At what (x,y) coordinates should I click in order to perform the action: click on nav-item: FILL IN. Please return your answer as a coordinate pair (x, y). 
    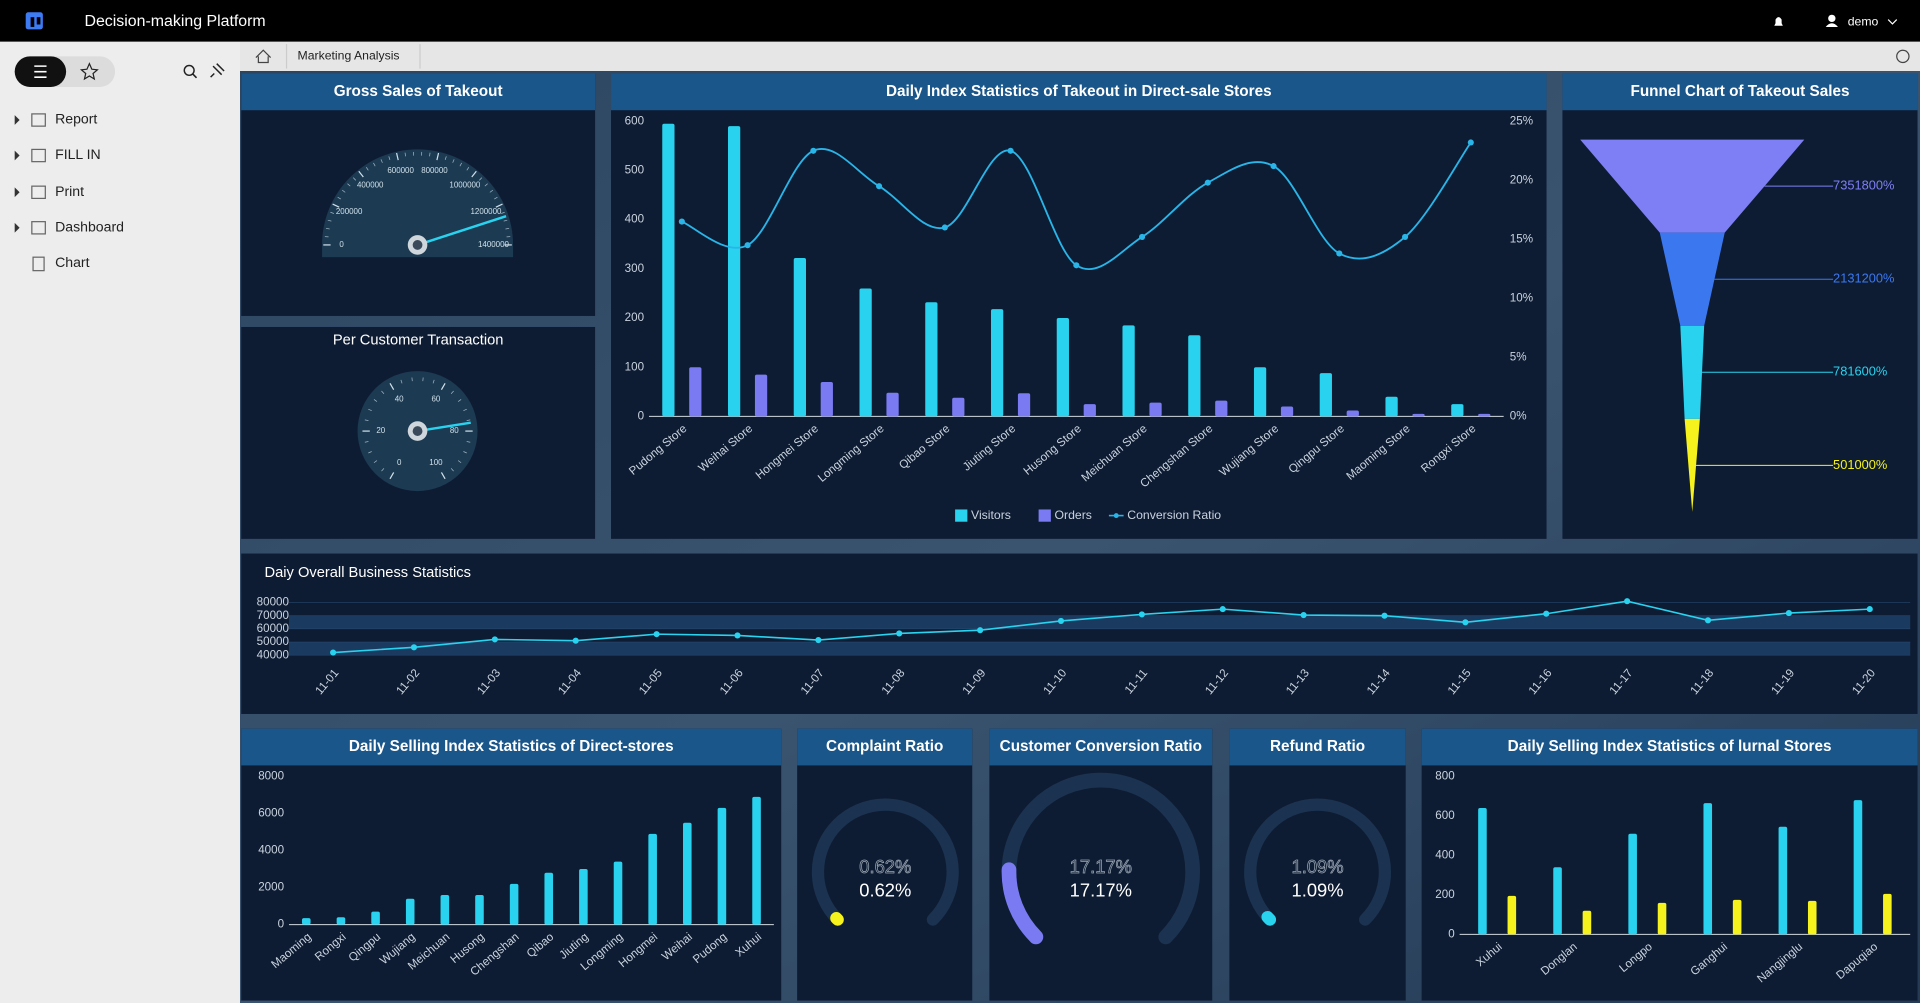
    Looking at the image, I should click on (78, 154).